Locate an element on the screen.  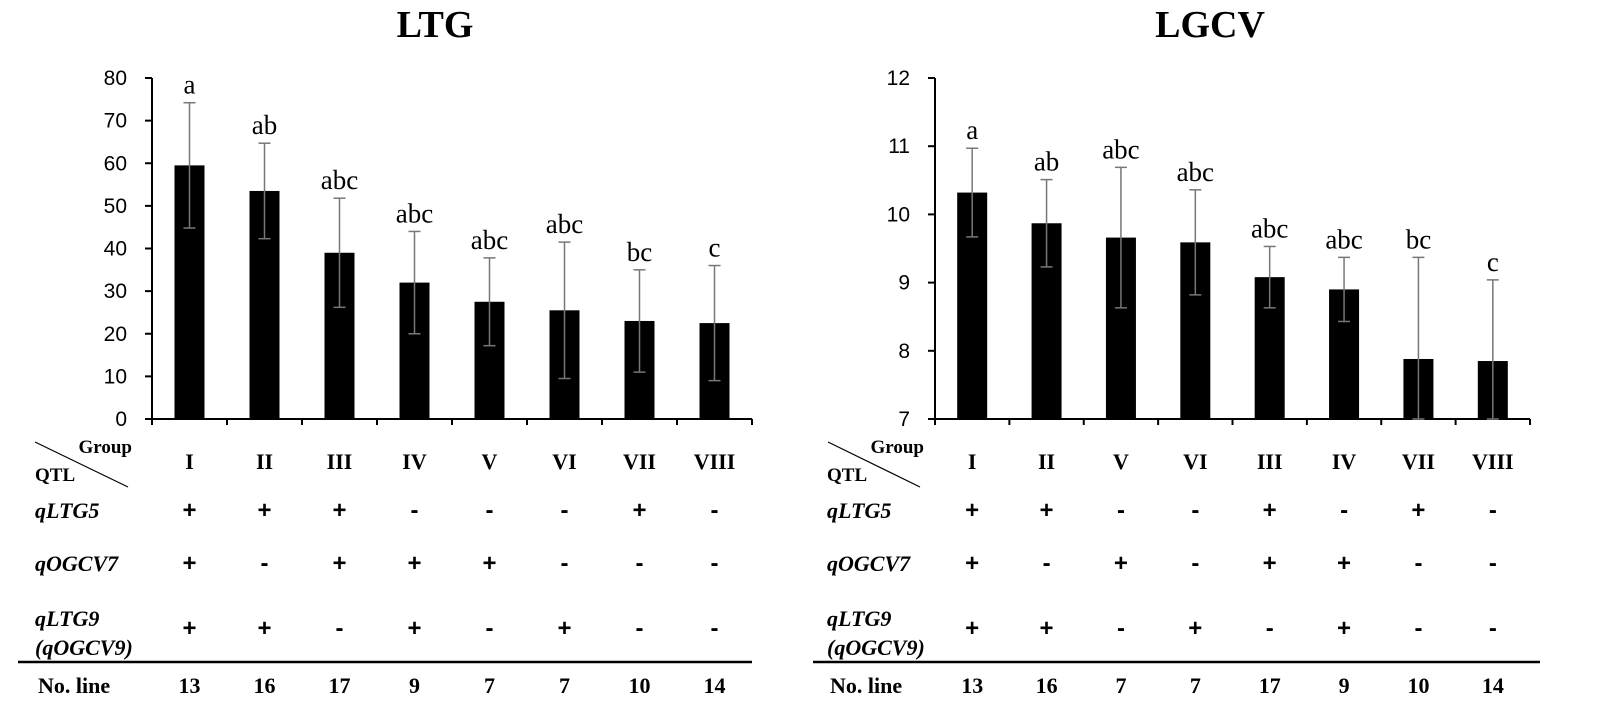
line-count: 10 is located at coordinates (1418, 685).